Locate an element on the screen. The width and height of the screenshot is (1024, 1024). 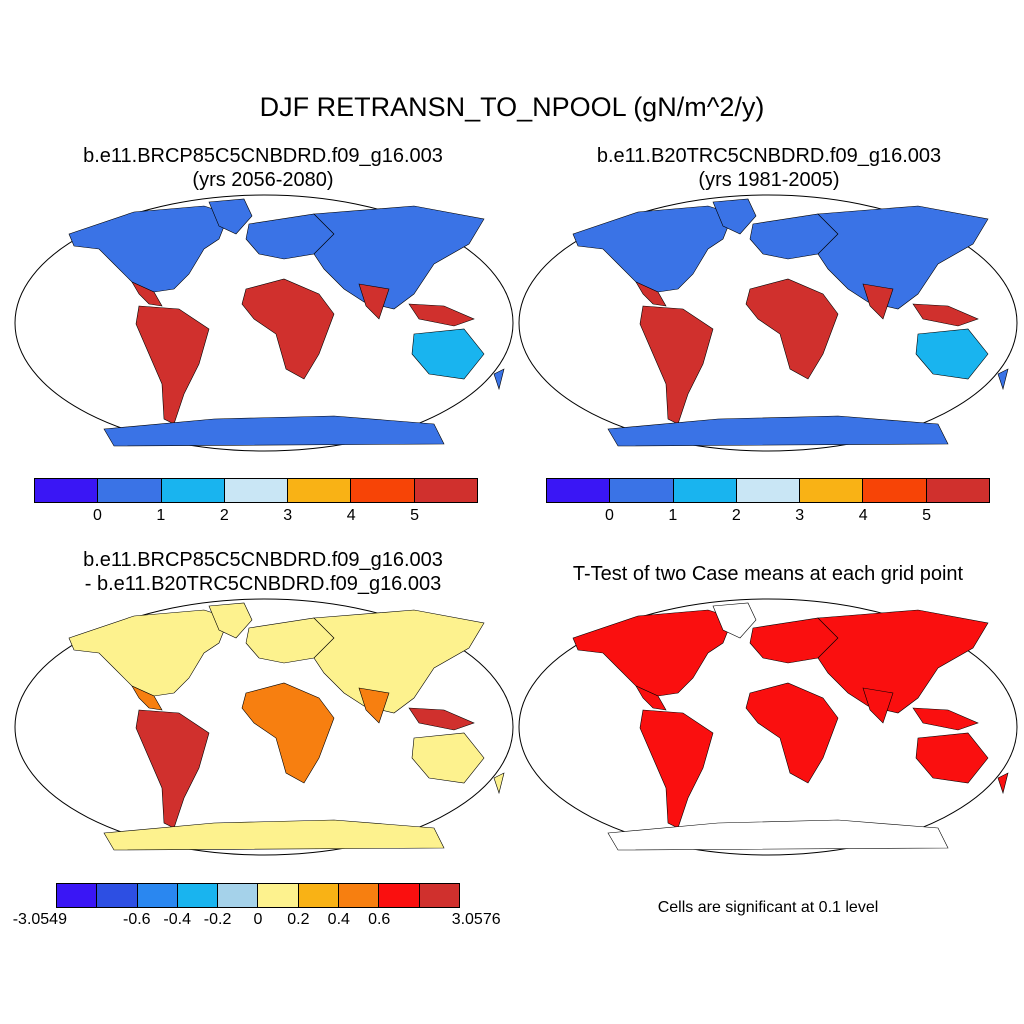
colorbar-tick-label: -0.2 is located at coordinates (217, 919).